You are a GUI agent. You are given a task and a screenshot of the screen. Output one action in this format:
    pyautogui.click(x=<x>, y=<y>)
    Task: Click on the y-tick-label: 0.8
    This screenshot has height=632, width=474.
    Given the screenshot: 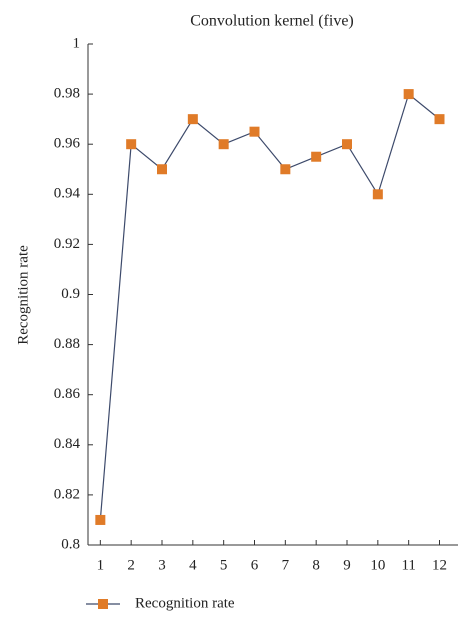 What is the action you would take?
    pyautogui.click(x=70, y=544)
    